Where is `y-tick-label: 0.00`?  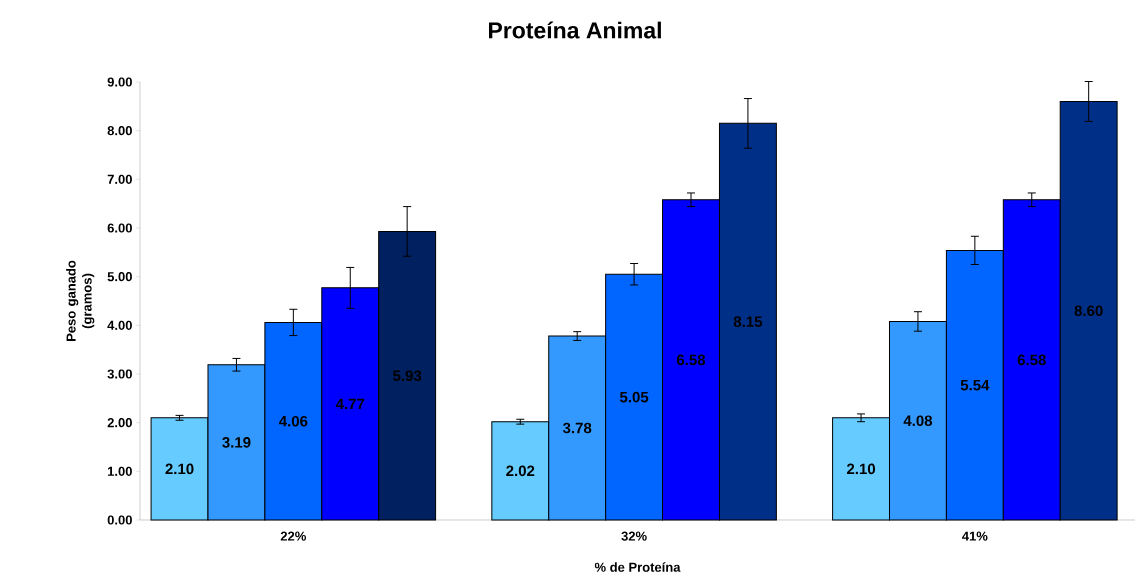
y-tick-label: 0.00 is located at coordinates (119, 520).